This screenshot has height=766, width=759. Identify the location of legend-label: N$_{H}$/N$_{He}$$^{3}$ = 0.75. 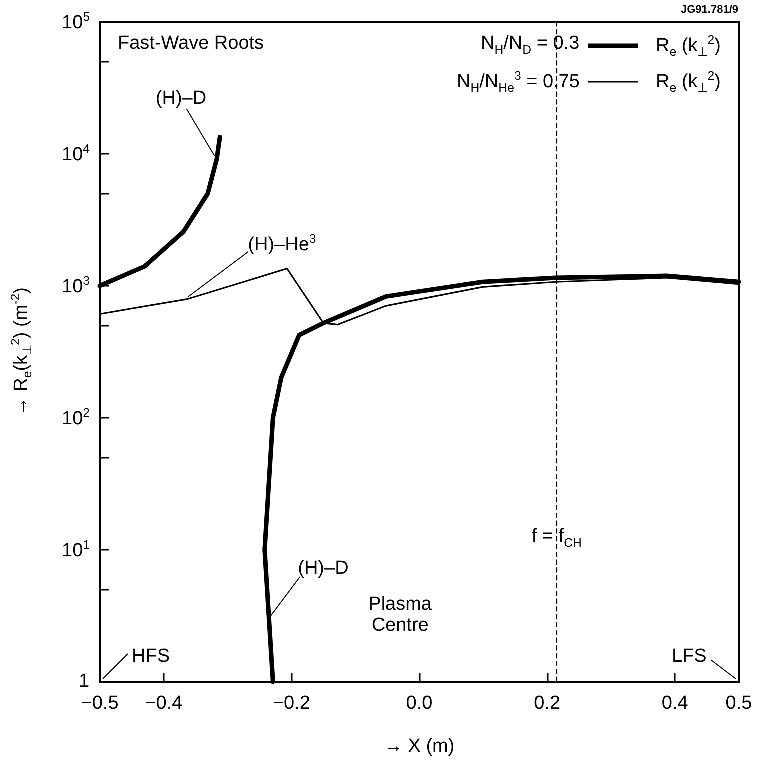
(518, 82).